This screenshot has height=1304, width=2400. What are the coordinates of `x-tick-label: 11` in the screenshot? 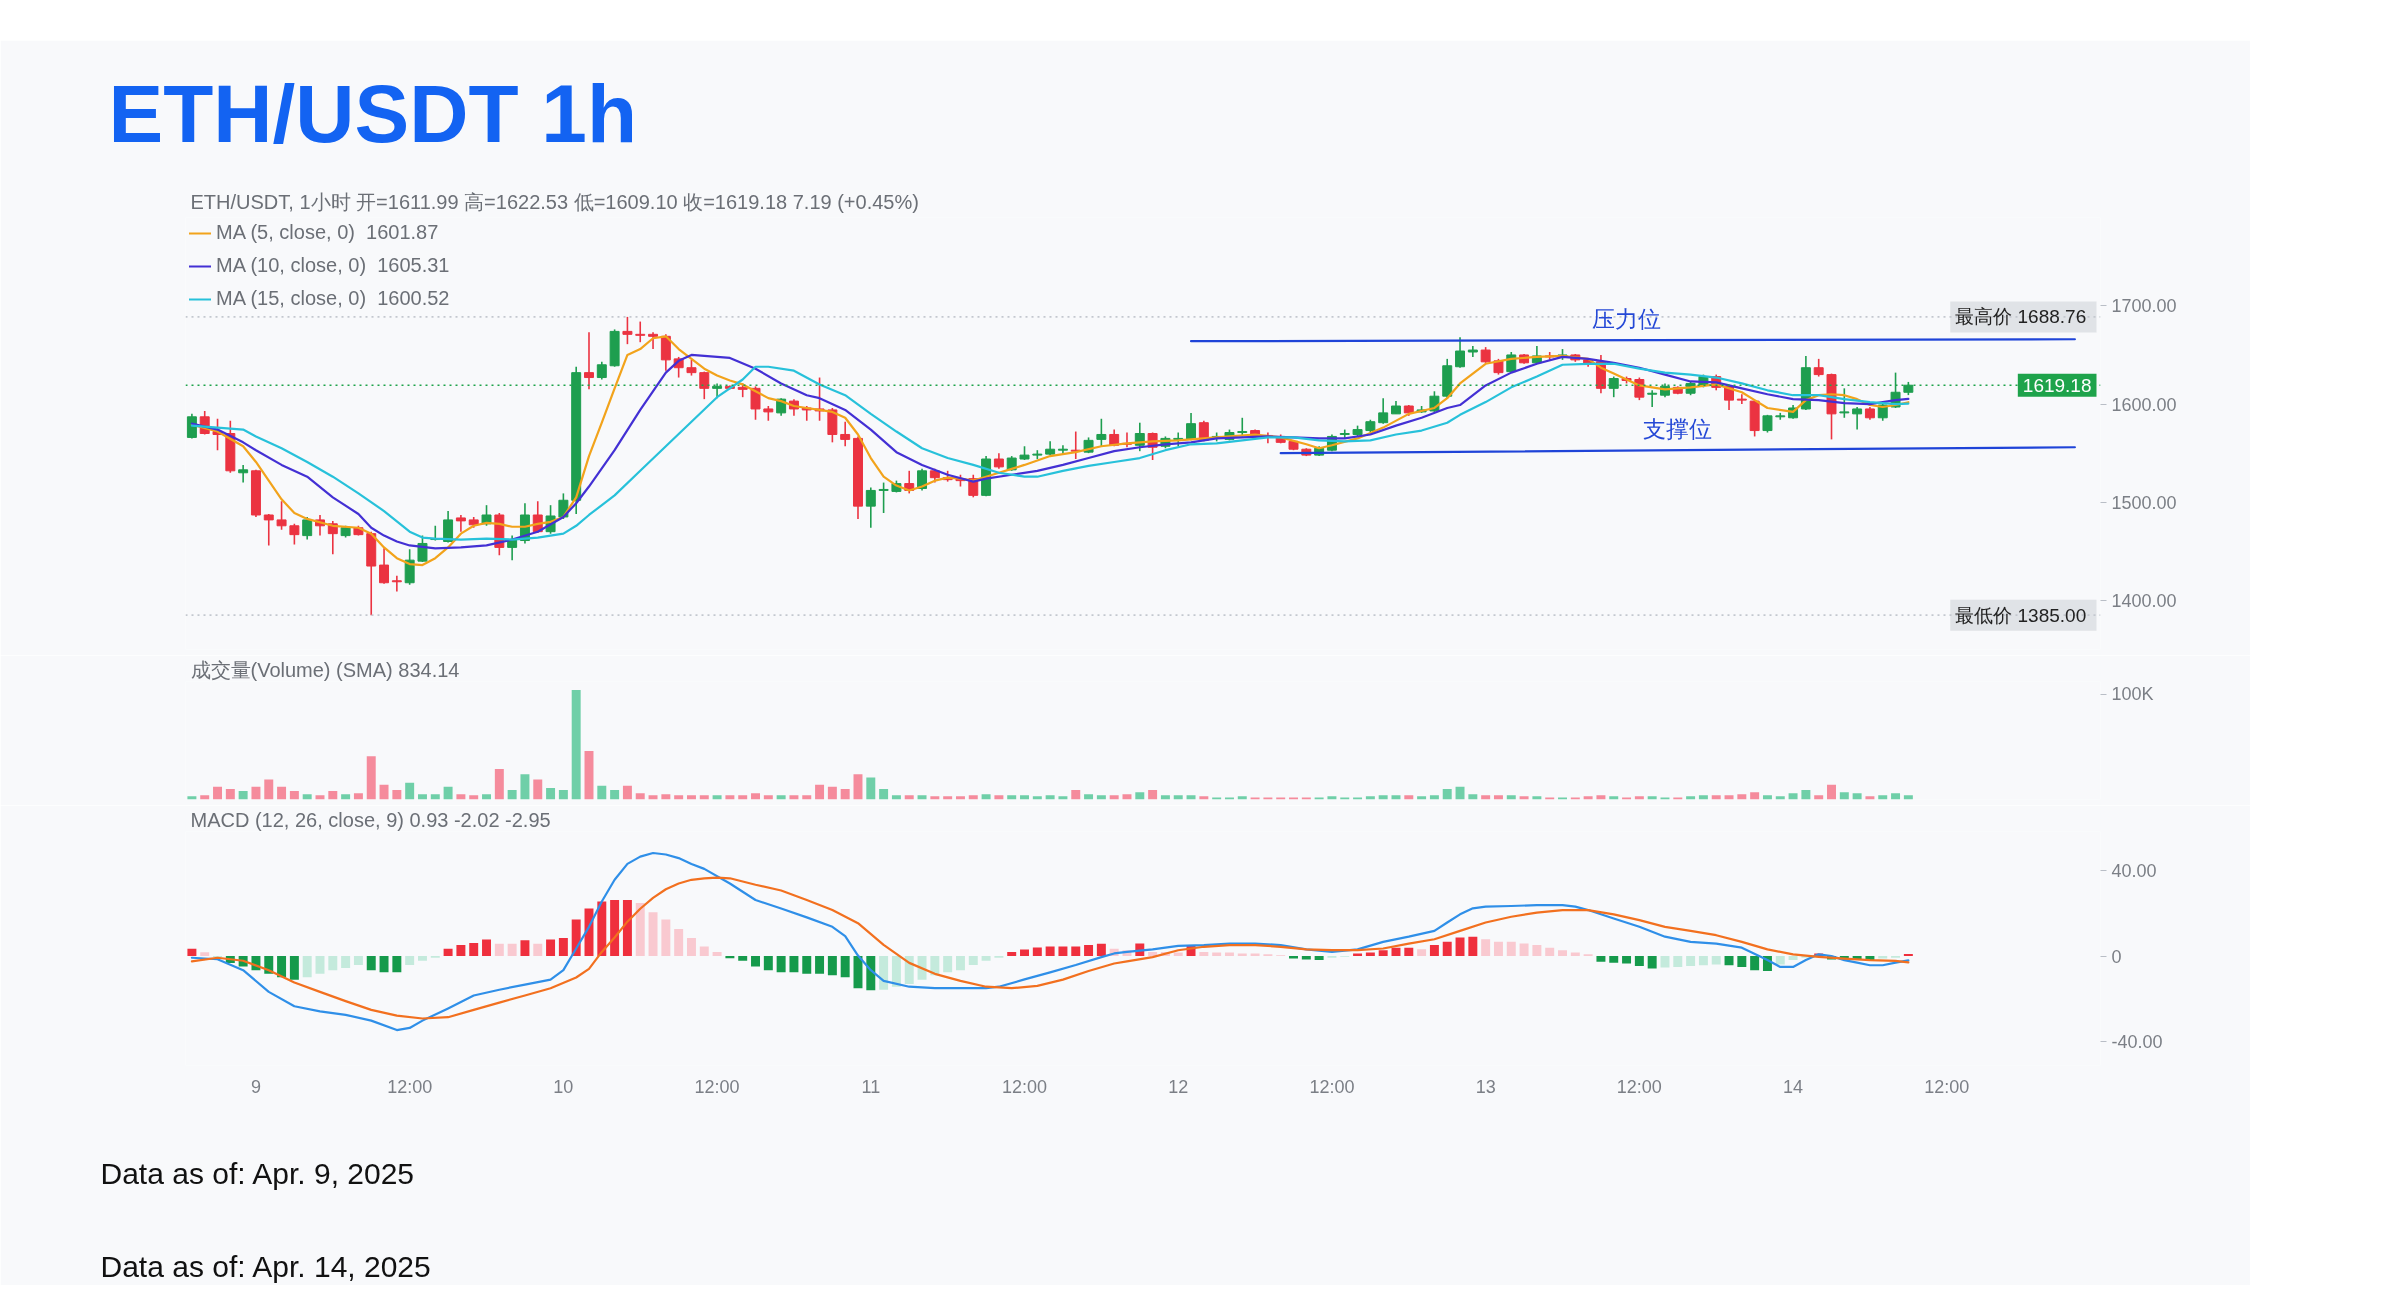 It's located at (871, 1086).